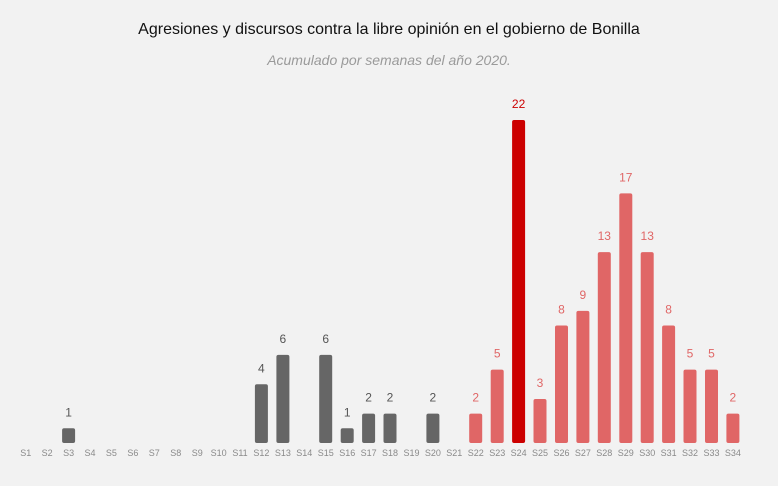  What do you see at coordinates (25, 453) in the screenshot?
I see `x-tick-label: S1` at bounding box center [25, 453].